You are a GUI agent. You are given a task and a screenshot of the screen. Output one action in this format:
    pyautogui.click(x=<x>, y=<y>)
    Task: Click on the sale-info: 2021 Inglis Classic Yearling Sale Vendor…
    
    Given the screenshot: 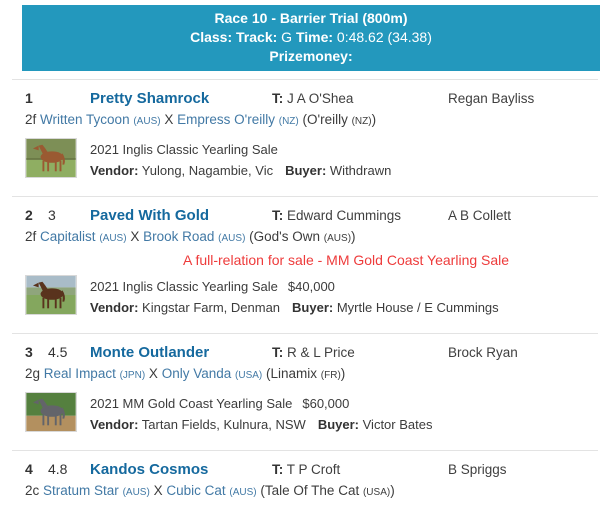 What is the action you would take?
    pyautogui.click(x=312, y=159)
    